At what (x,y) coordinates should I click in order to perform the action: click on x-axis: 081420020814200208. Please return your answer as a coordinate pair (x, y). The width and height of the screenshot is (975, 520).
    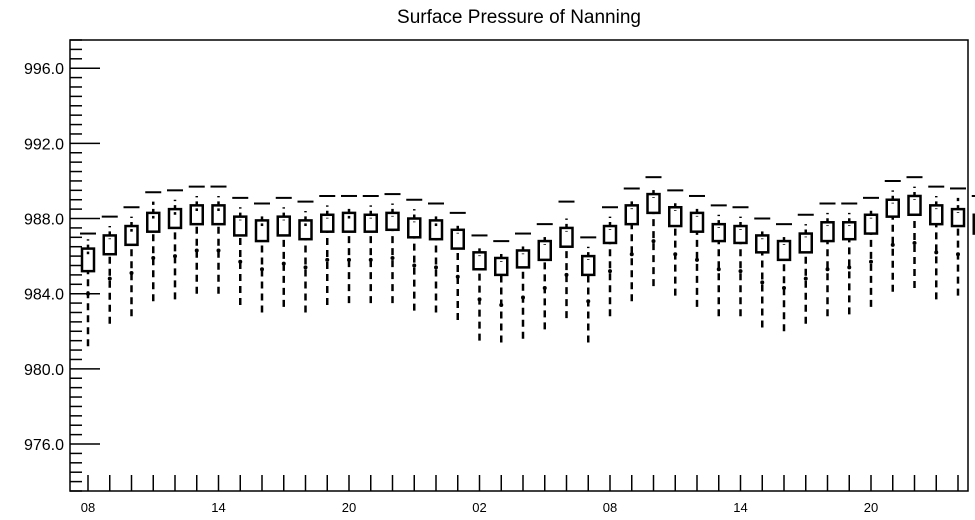
    Looking at the image, I should click on (520, 495).